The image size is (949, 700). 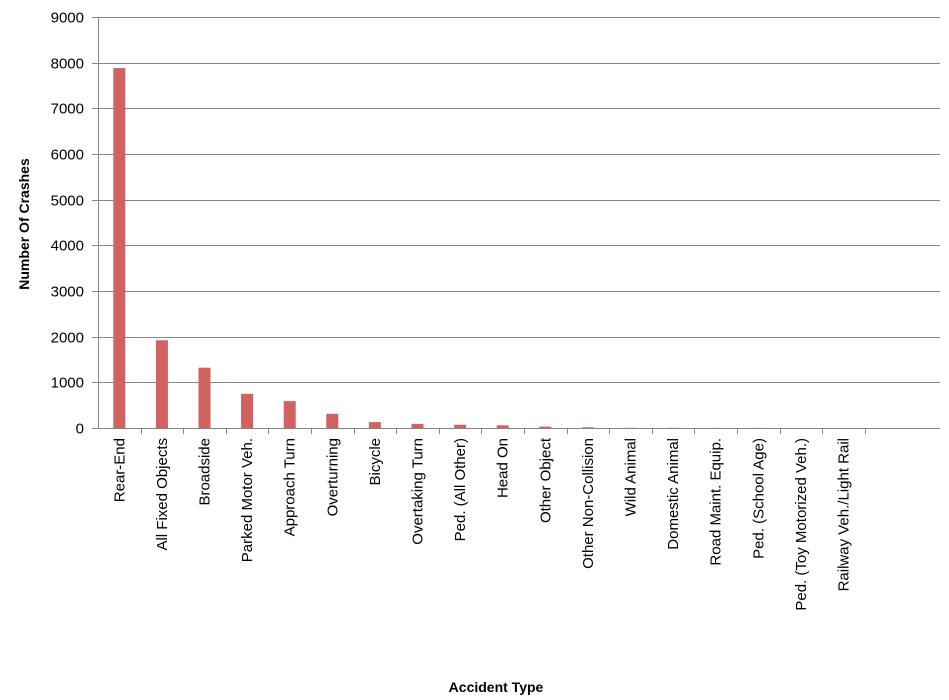 What do you see at coordinates (67, 224) in the screenshot?
I see `y-tick-labels: 0 1000 2000 3000 4000 5000 6000 7000 8000 9000` at bounding box center [67, 224].